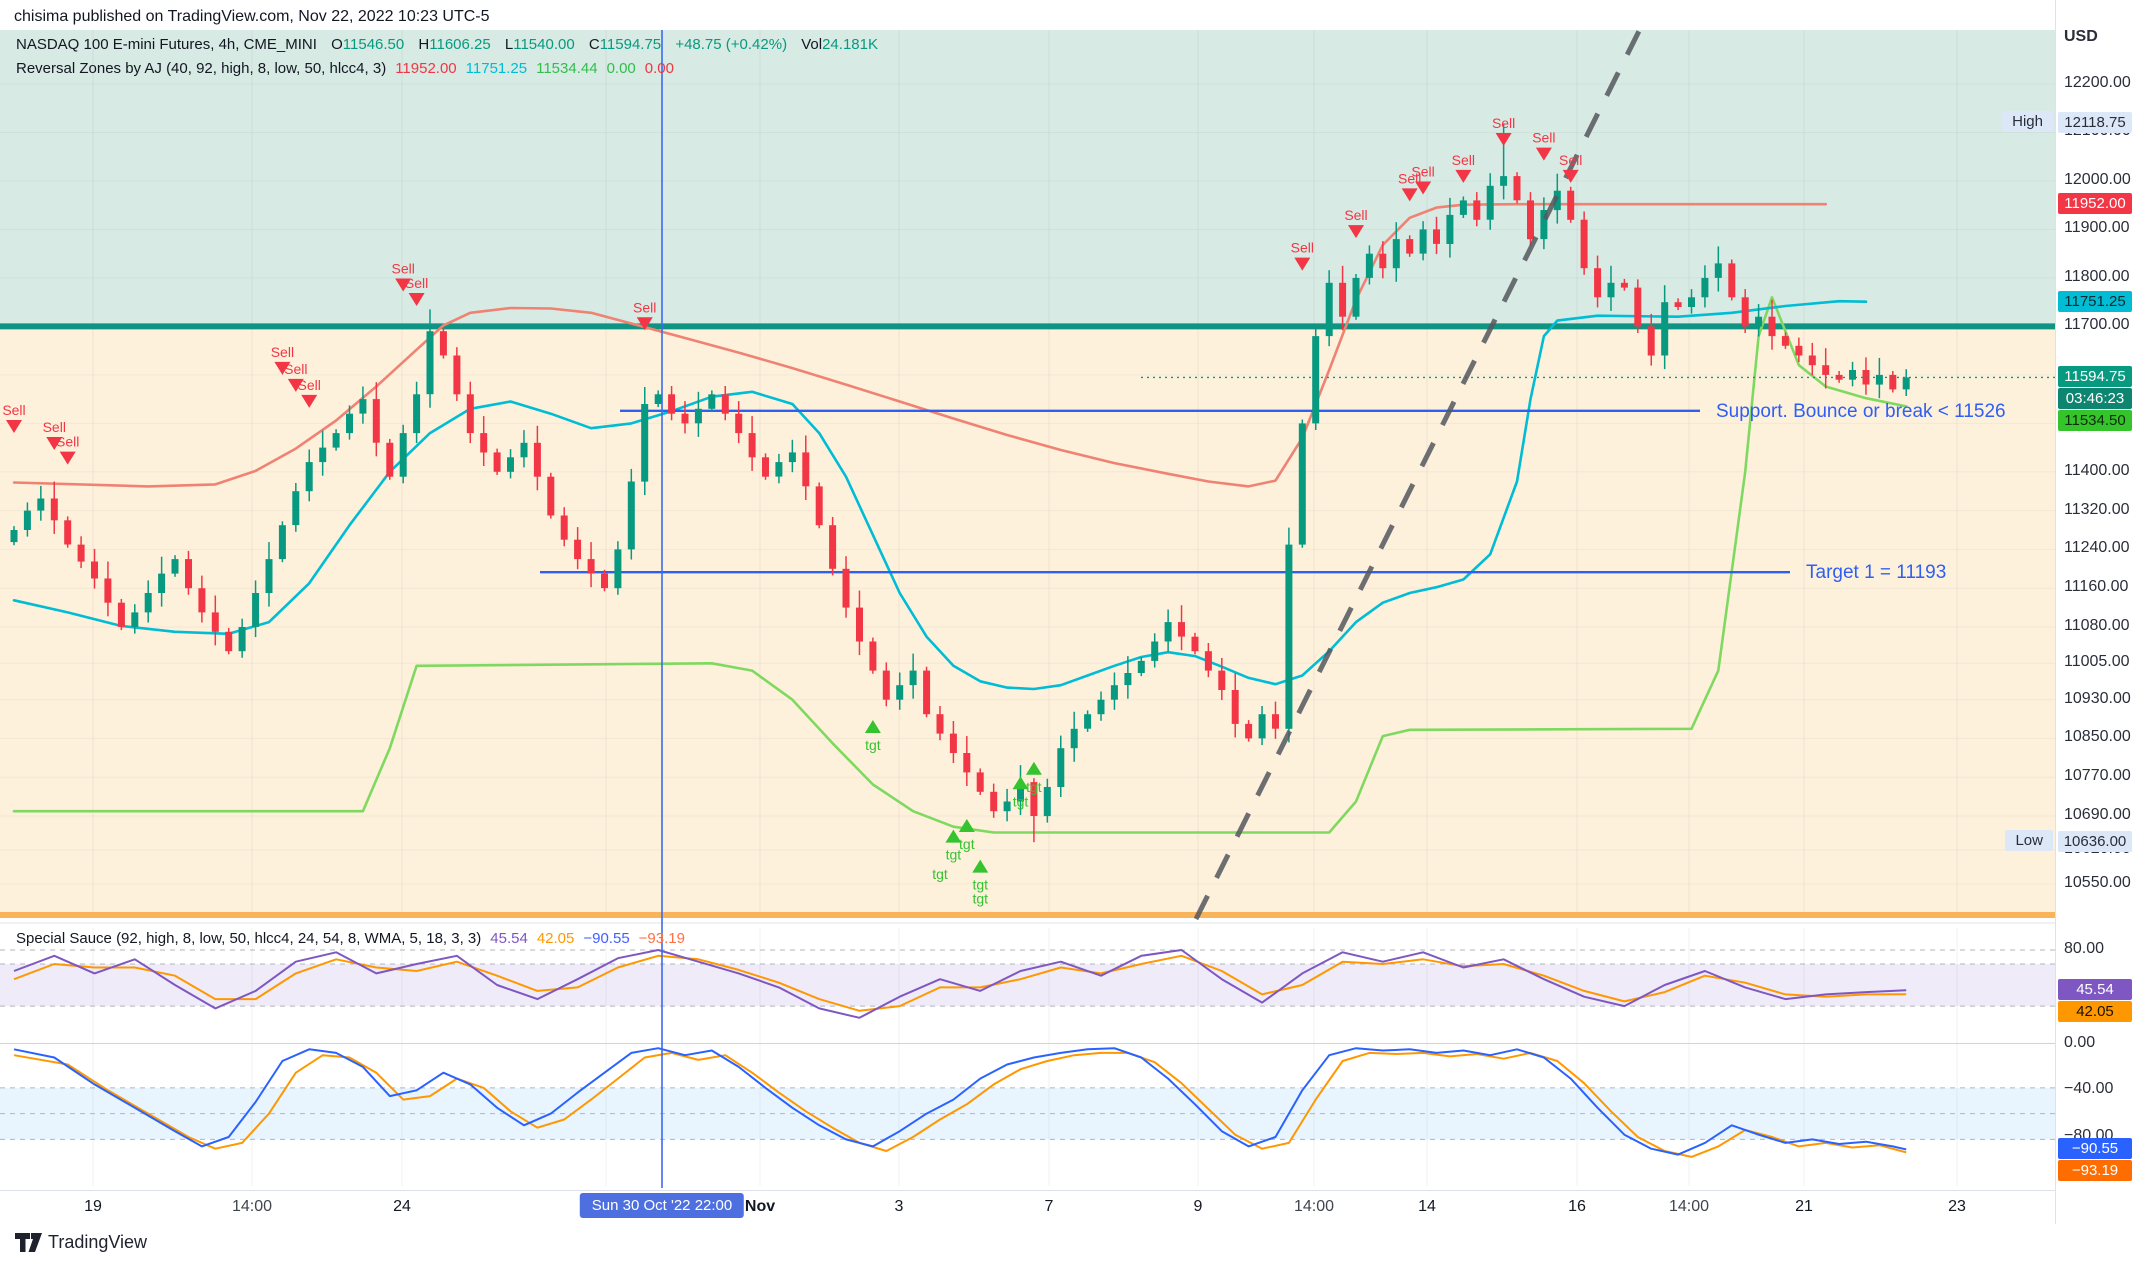 This screenshot has width=2135, height=1261. I want to click on mid-zone-price-badge: 11751.25, so click(2095, 301).